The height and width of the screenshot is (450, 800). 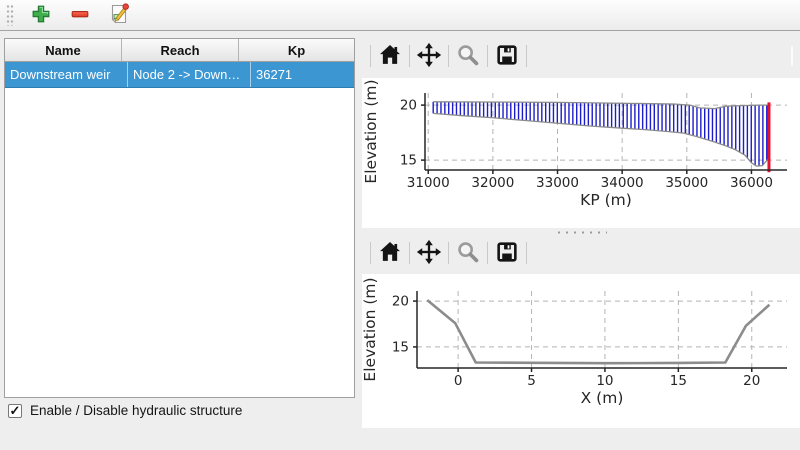 I want to click on toolbar-grip, so click(x=10, y=15).